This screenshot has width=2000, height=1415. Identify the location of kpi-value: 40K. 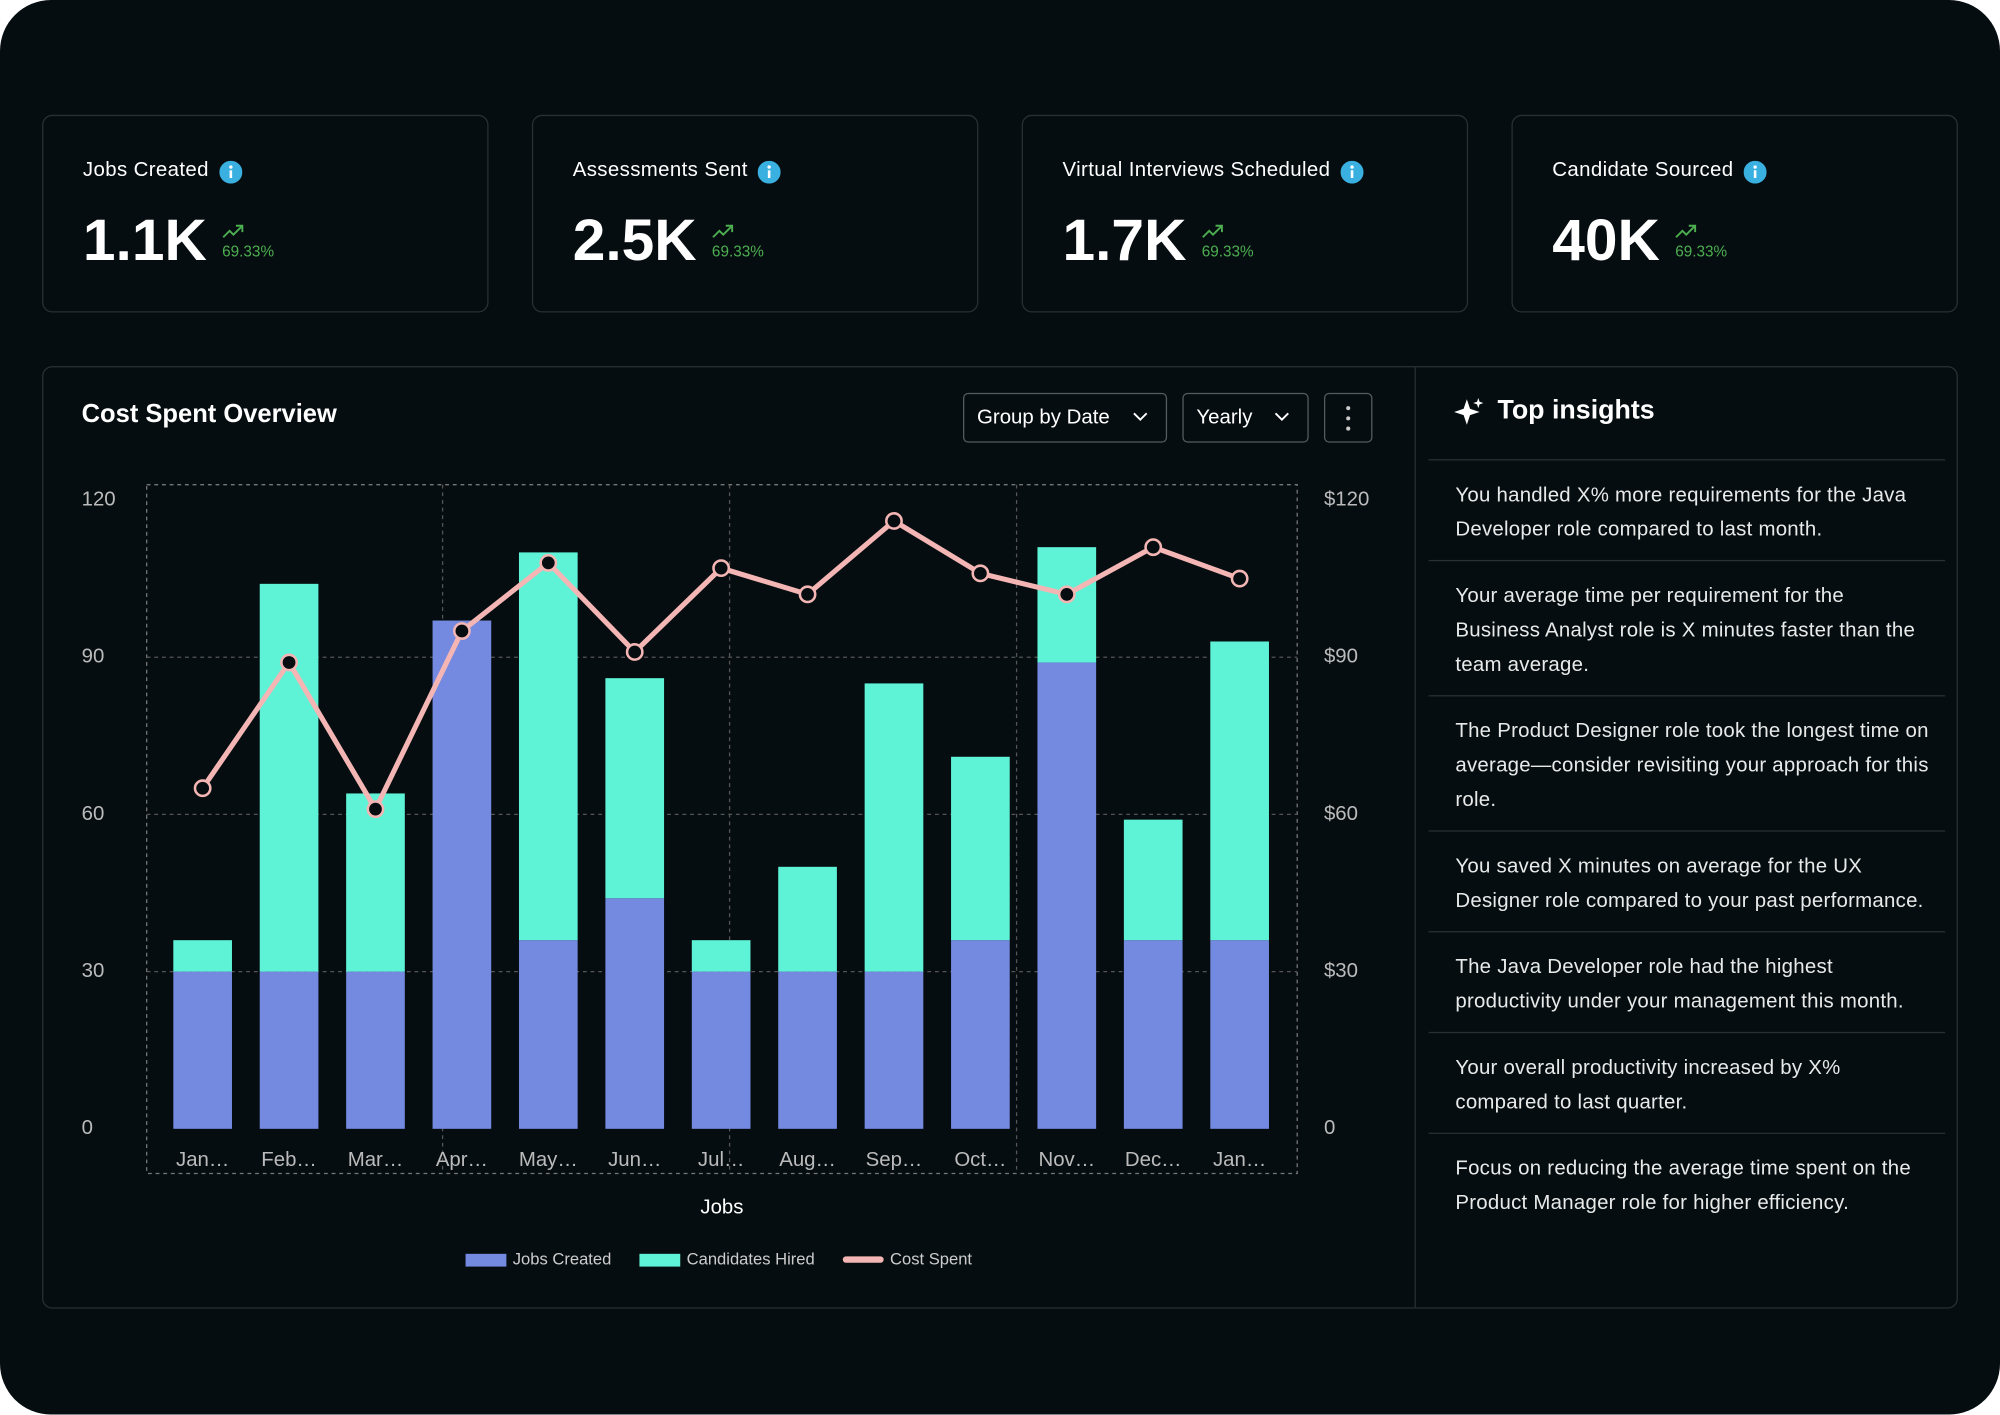
(1606, 239).